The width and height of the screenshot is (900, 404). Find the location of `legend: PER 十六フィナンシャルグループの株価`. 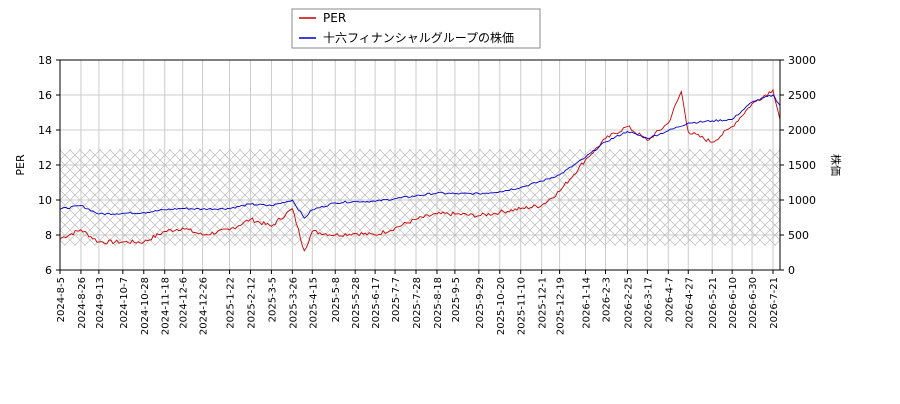

legend: PER 十六フィナンシャルグループの株価 is located at coordinates (416, 28).